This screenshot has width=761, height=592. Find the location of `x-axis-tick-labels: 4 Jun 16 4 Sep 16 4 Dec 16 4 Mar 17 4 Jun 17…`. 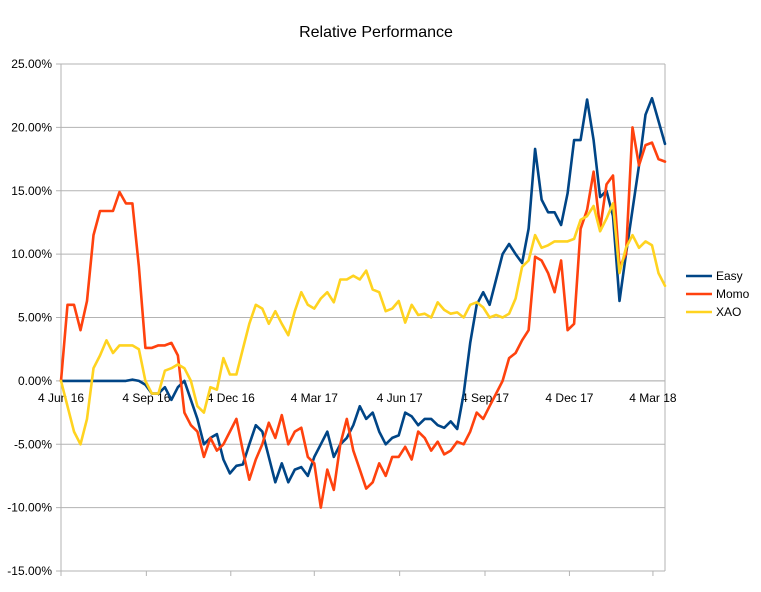

x-axis-tick-labels: 4 Jun 16 4 Sep 16 4 Dec 16 4 Mar 17 4 Jun 17… is located at coordinates (357, 398).